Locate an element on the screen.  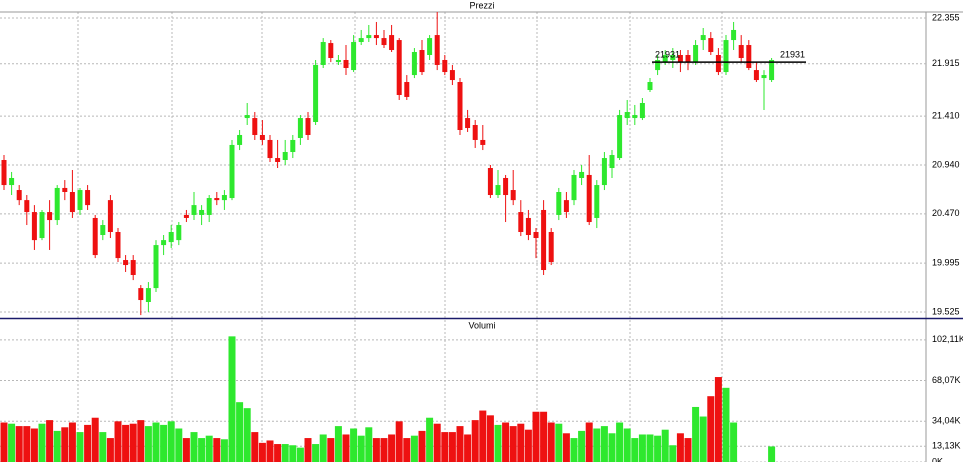
y-tick-label: 19.995 is located at coordinates (946, 263).